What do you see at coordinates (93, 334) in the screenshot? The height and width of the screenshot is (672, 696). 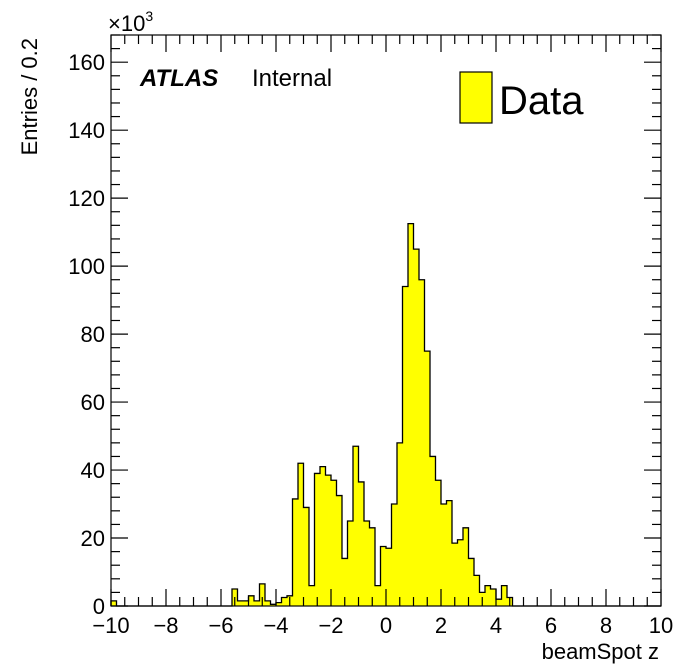 I see `y-tick-label: 80` at bounding box center [93, 334].